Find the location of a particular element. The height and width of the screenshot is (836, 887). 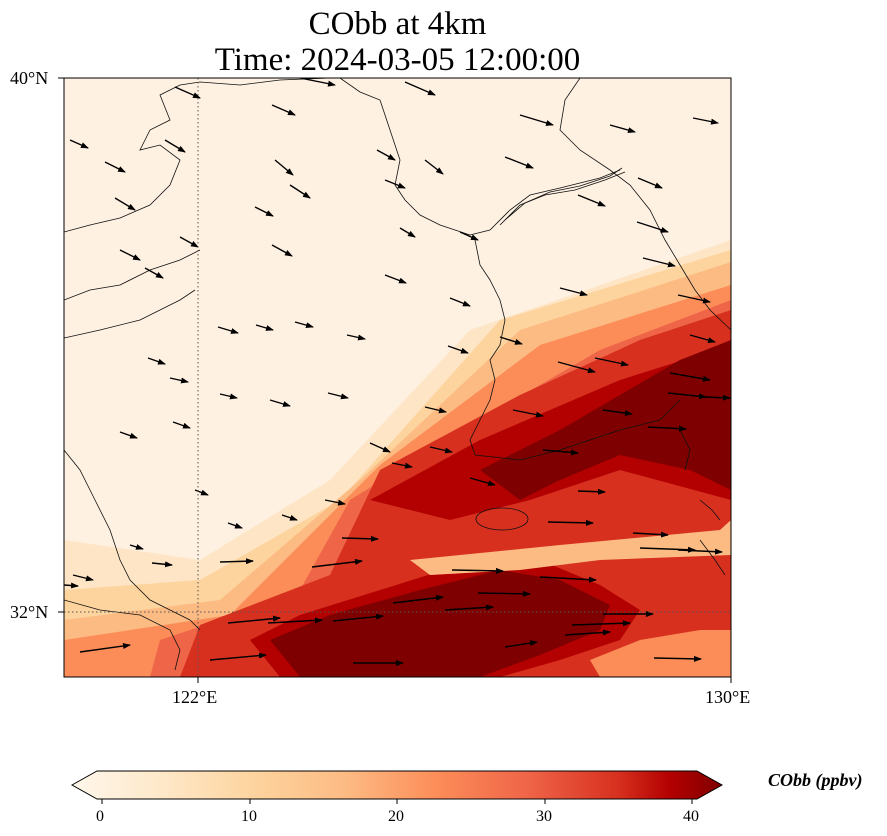

colorbar-label: CObb (ppbv) is located at coordinates (815, 780).